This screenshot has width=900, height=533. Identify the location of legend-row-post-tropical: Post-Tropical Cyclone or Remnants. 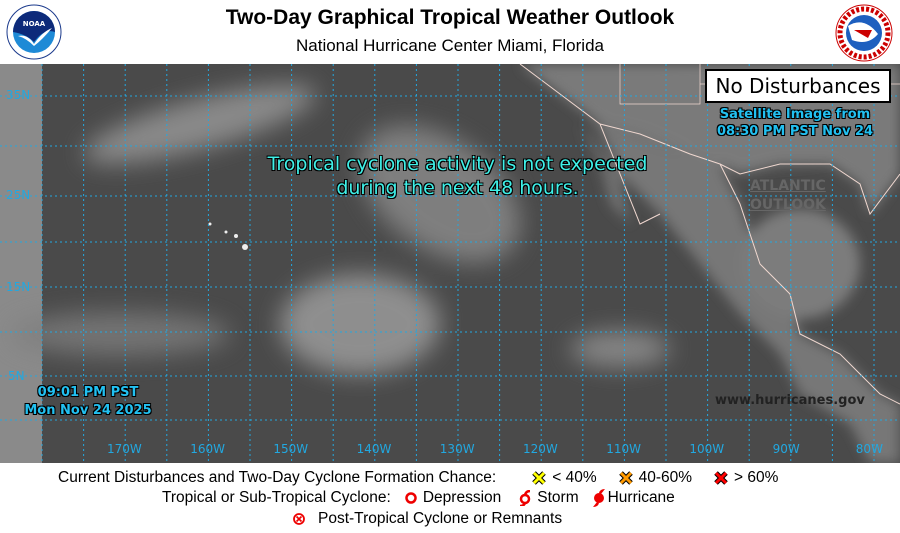
(427, 519).